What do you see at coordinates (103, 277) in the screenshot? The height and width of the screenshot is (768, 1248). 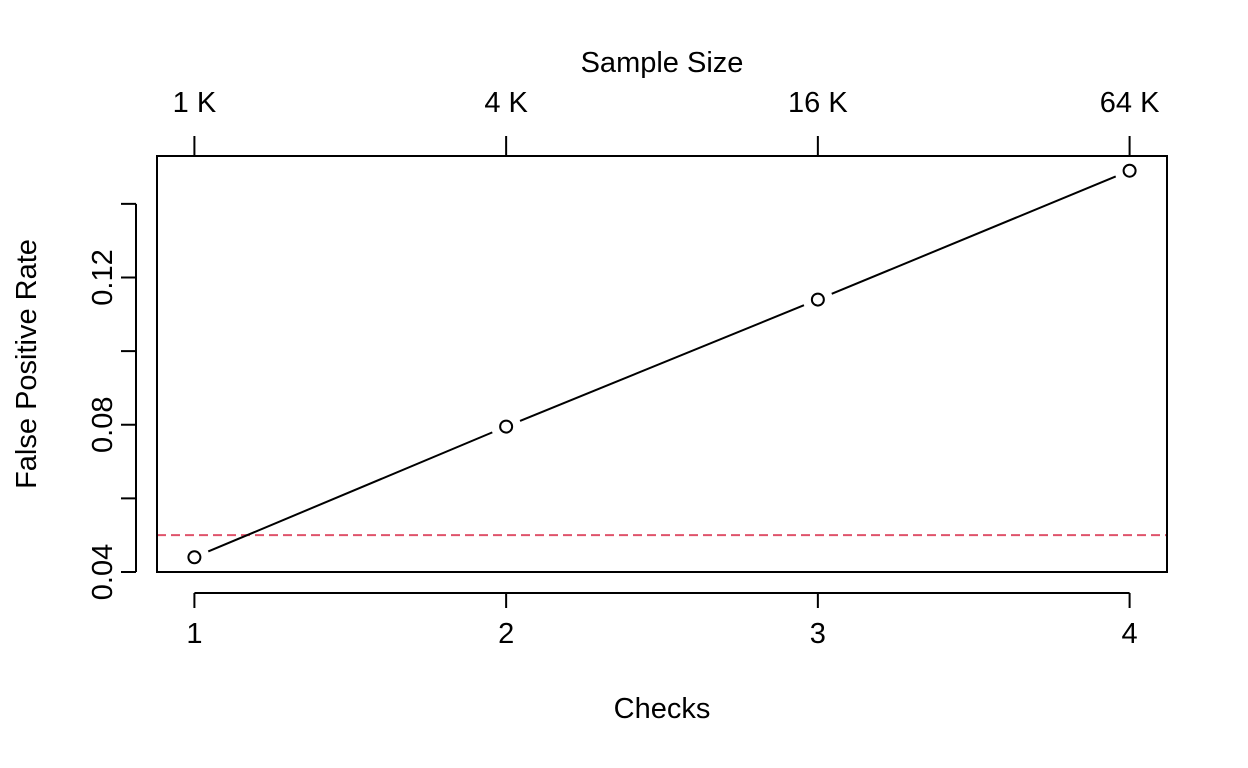 I see `y-tick-label: 0.12` at bounding box center [103, 277].